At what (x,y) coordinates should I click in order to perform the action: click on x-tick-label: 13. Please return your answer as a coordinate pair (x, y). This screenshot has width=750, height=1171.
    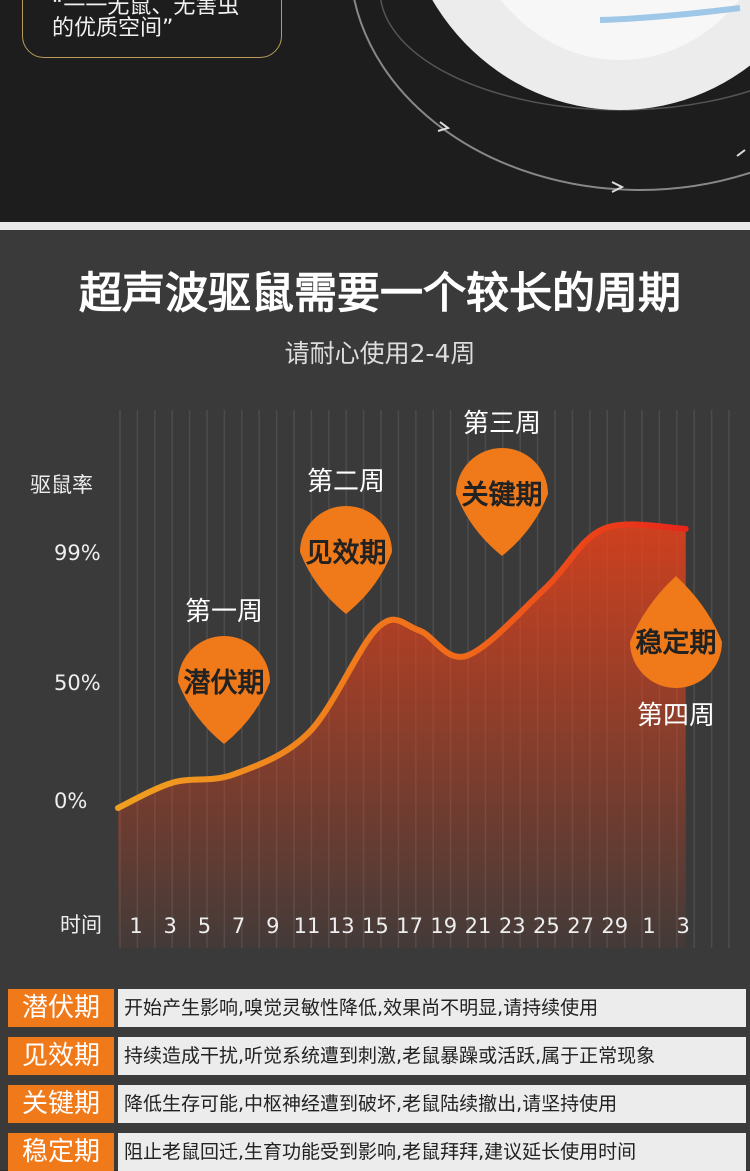
    Looking at the image, I should click on (341, 926).